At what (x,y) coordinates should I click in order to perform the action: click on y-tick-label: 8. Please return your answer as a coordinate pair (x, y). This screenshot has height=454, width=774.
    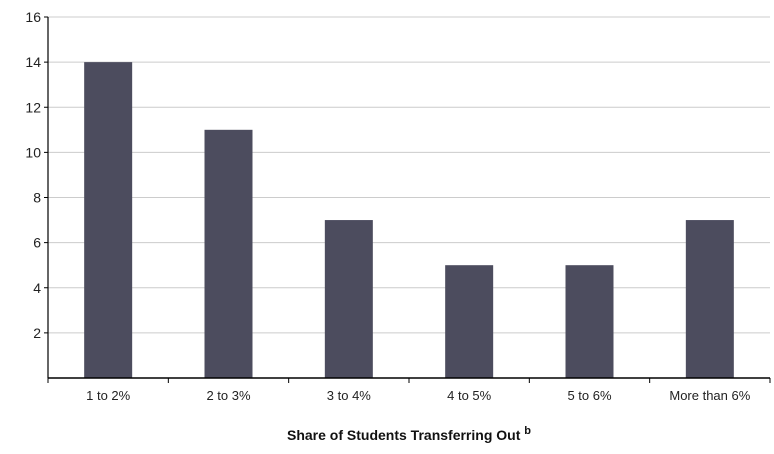
    Looking at the image, I should click on (37, 198).